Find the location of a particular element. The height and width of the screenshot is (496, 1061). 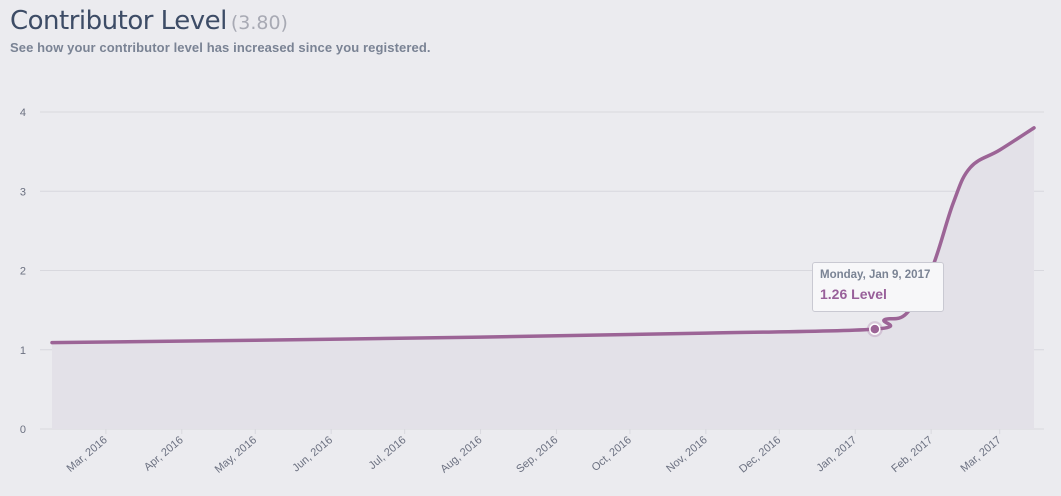

x-tick-label: Nov, 2016 is located at coordinates (687, 454).